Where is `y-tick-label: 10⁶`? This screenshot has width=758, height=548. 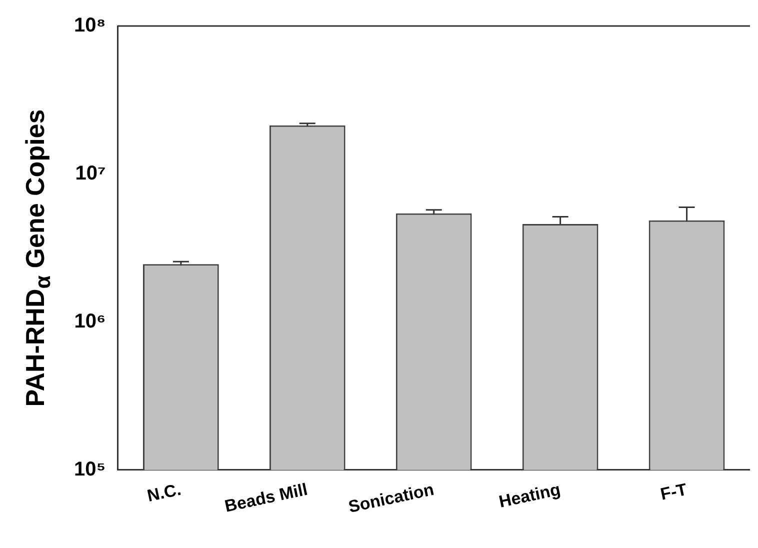
y-tick-label: 10⁶ is located at coordinates (90, 321).